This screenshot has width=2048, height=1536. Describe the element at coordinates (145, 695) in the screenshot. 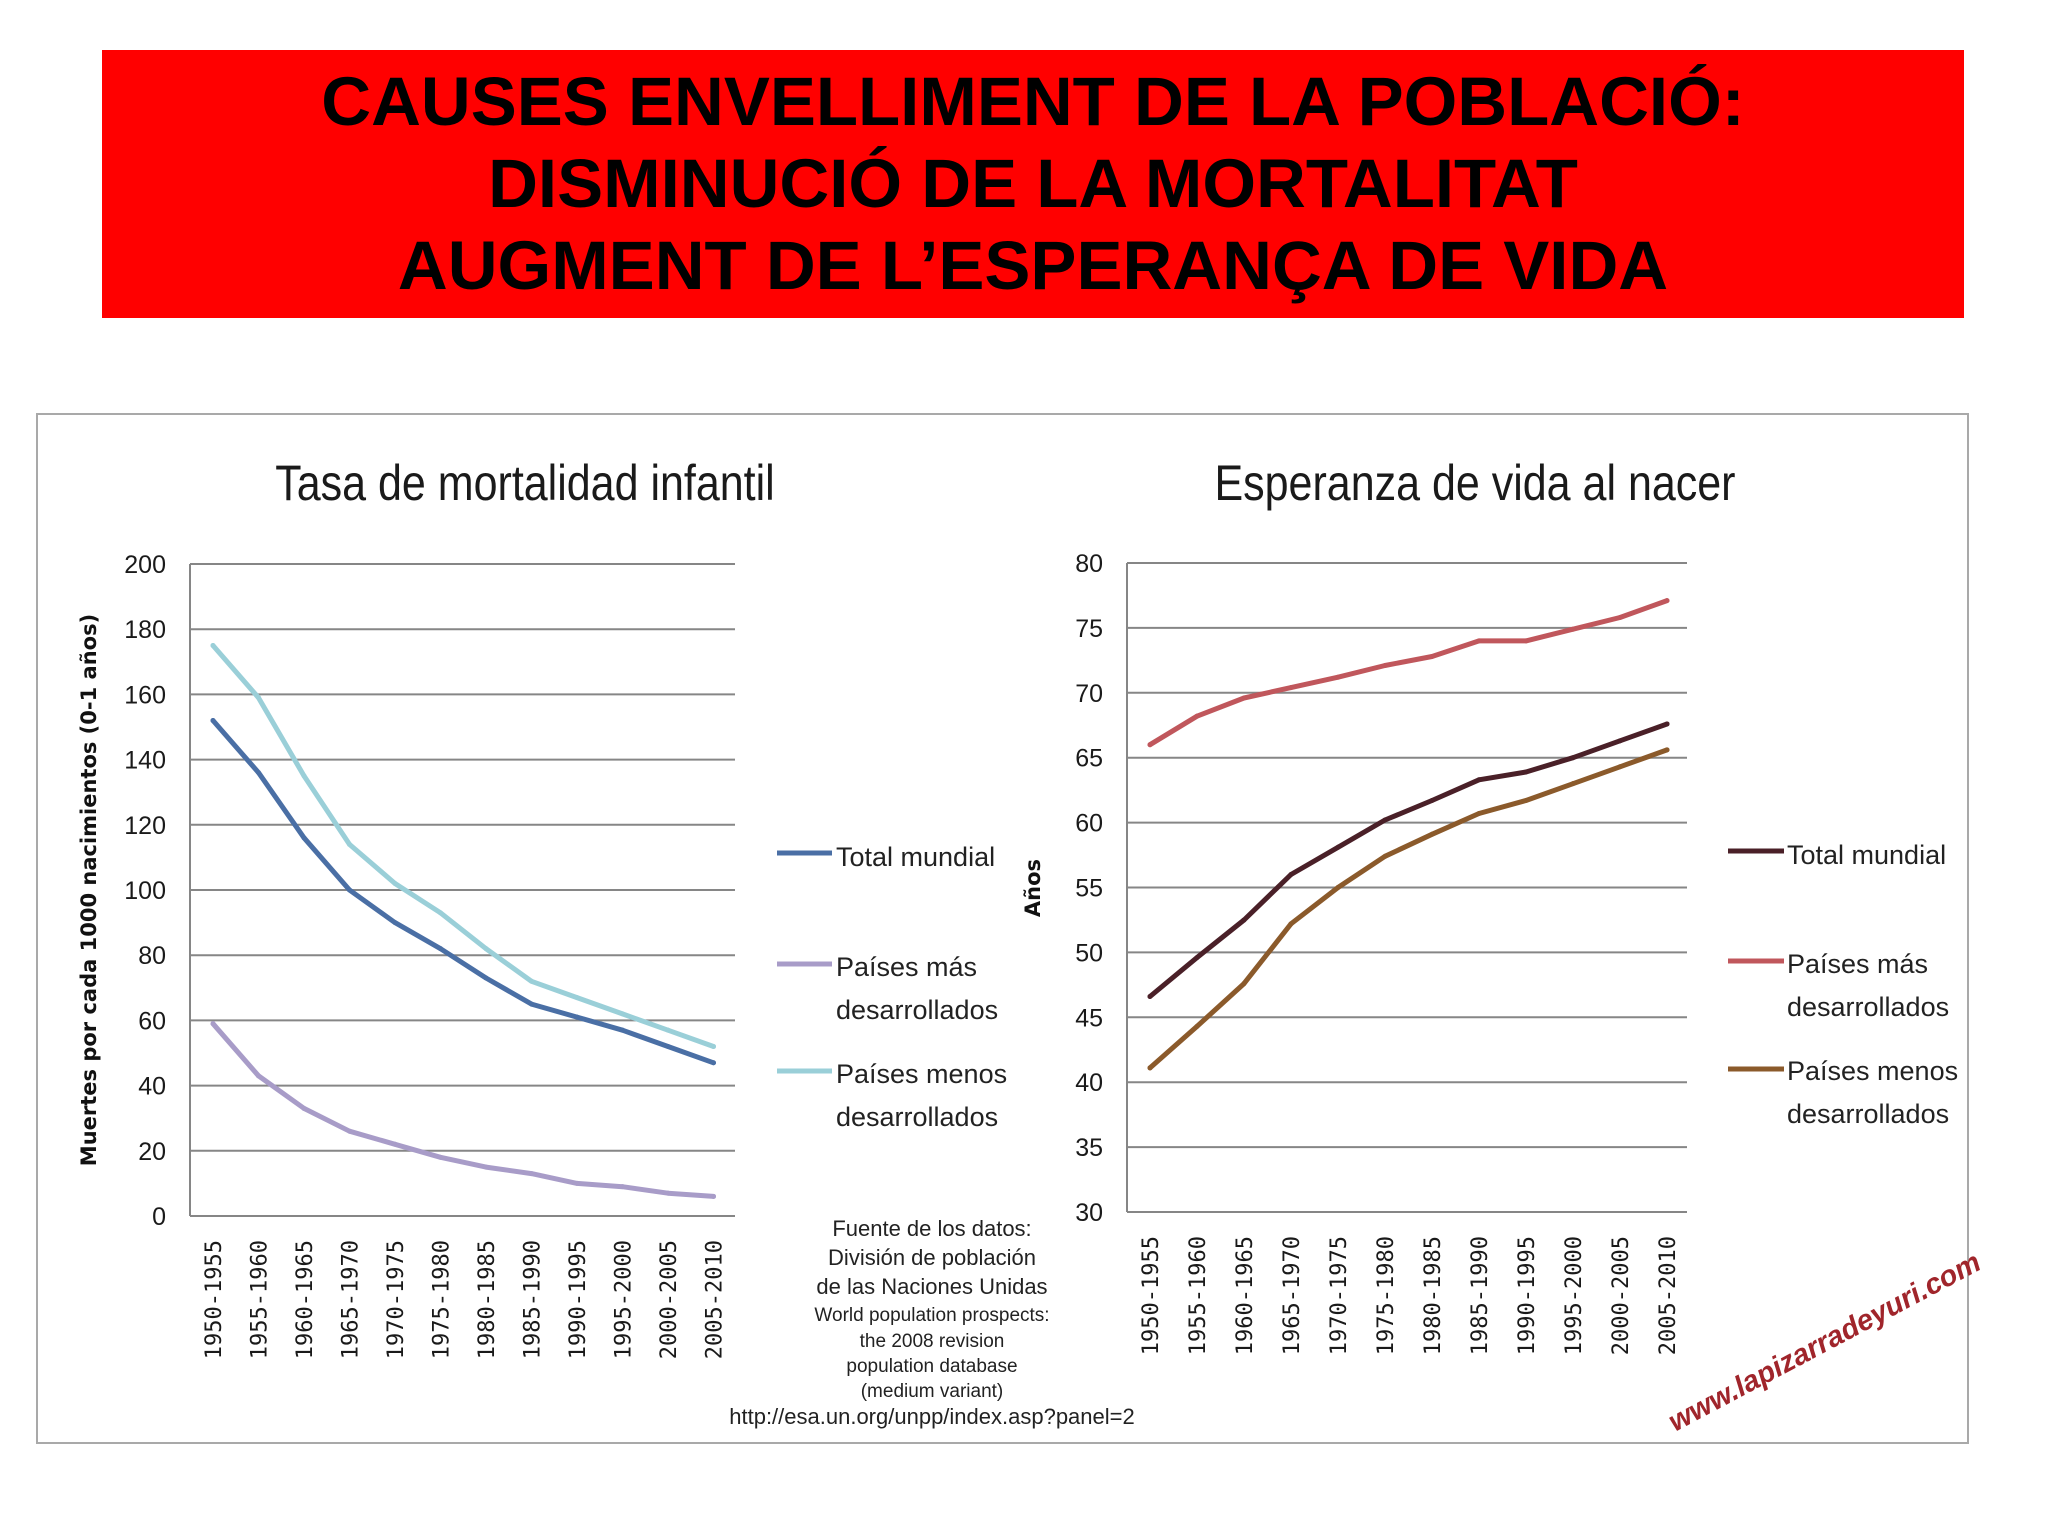

I see `mortality-y-tick-label: 160` at that location.